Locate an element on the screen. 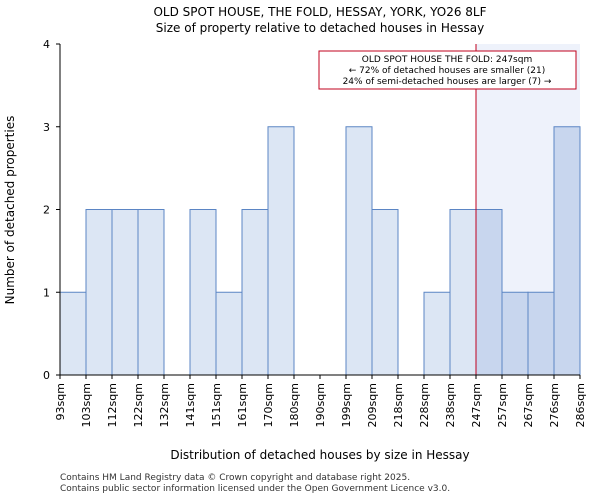  y-ticks: 0 1 2 3 4 is located at coordinates (51, 210).